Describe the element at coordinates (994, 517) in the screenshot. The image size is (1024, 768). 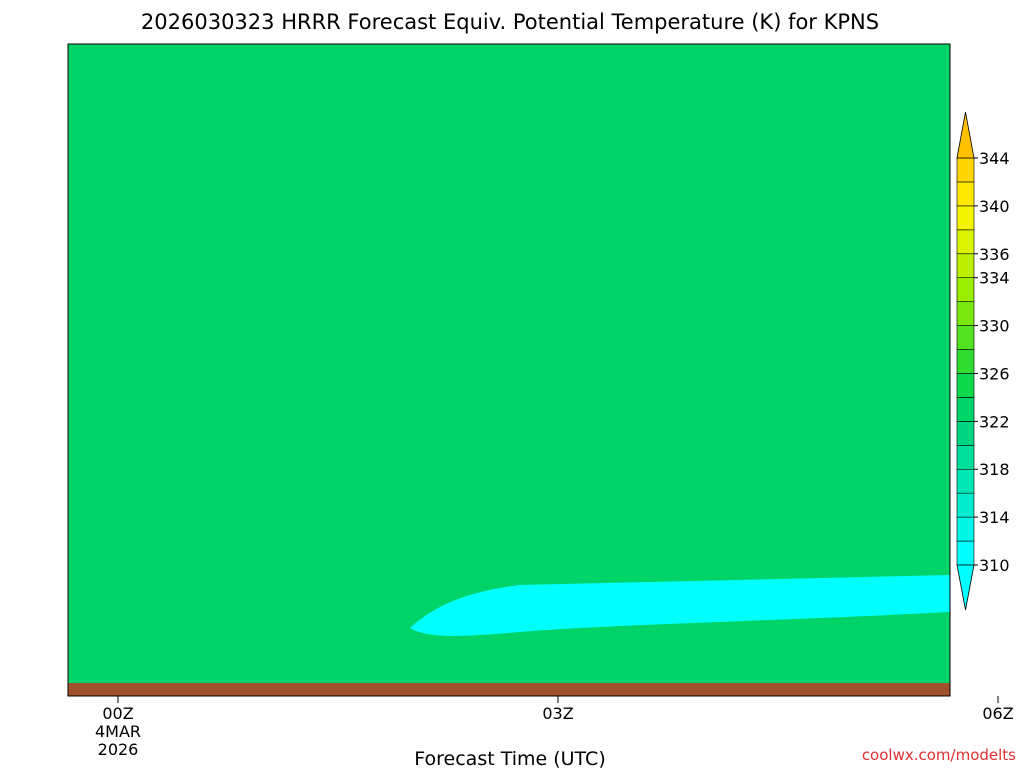
I see `colorbar-tick-label: 314` at that location.